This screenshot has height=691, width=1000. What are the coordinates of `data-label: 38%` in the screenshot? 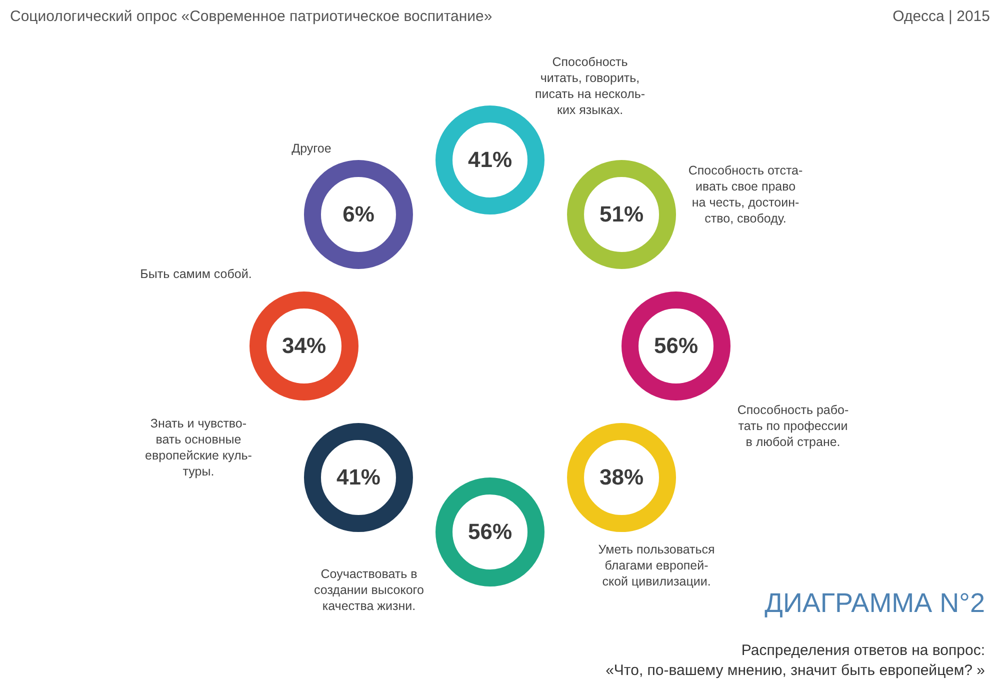 It's located at (622, 477).